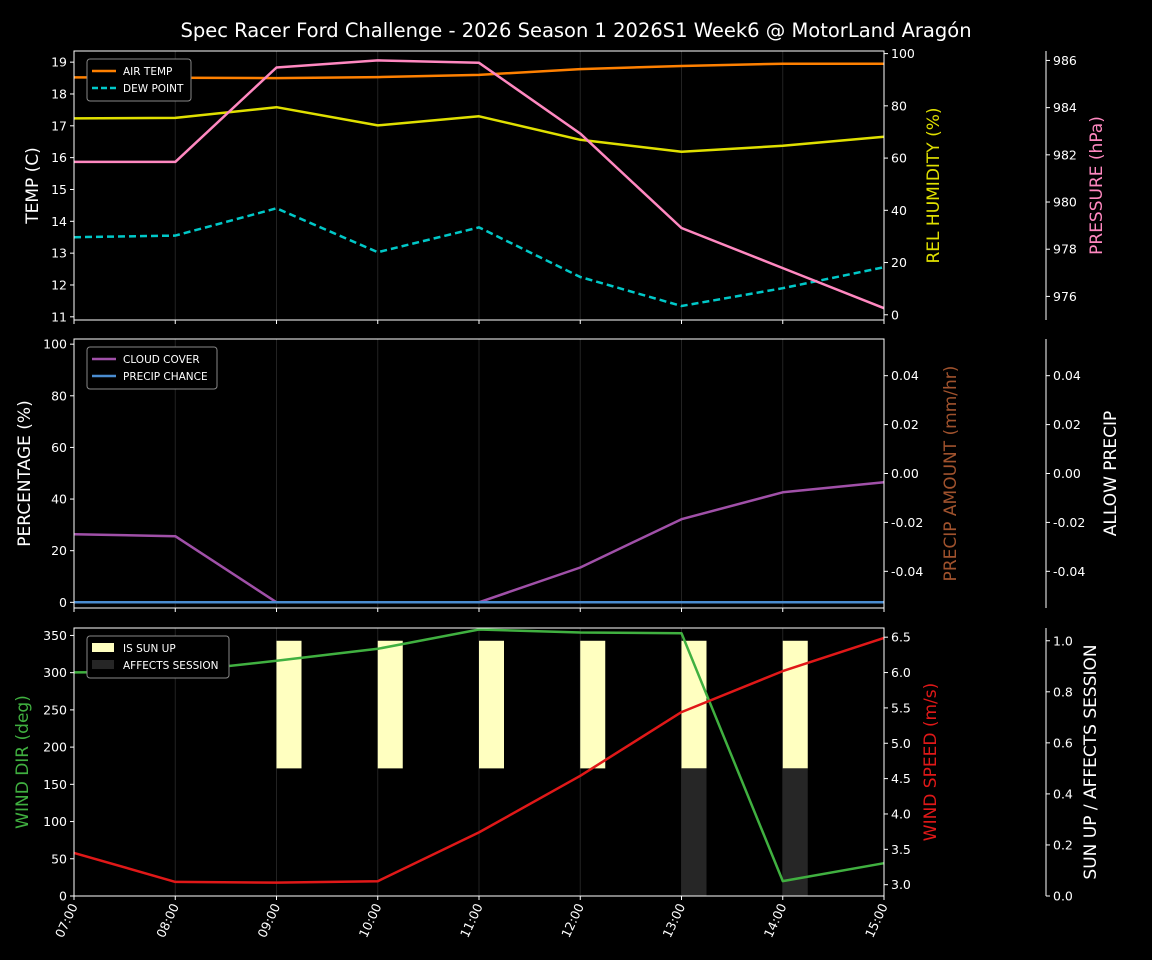 The width and height of the screenshot is (1152, 960). Describe the element at coordinates (1063, 793) in the screenshot. I see `right2-tick-label: 0.4` at that location.